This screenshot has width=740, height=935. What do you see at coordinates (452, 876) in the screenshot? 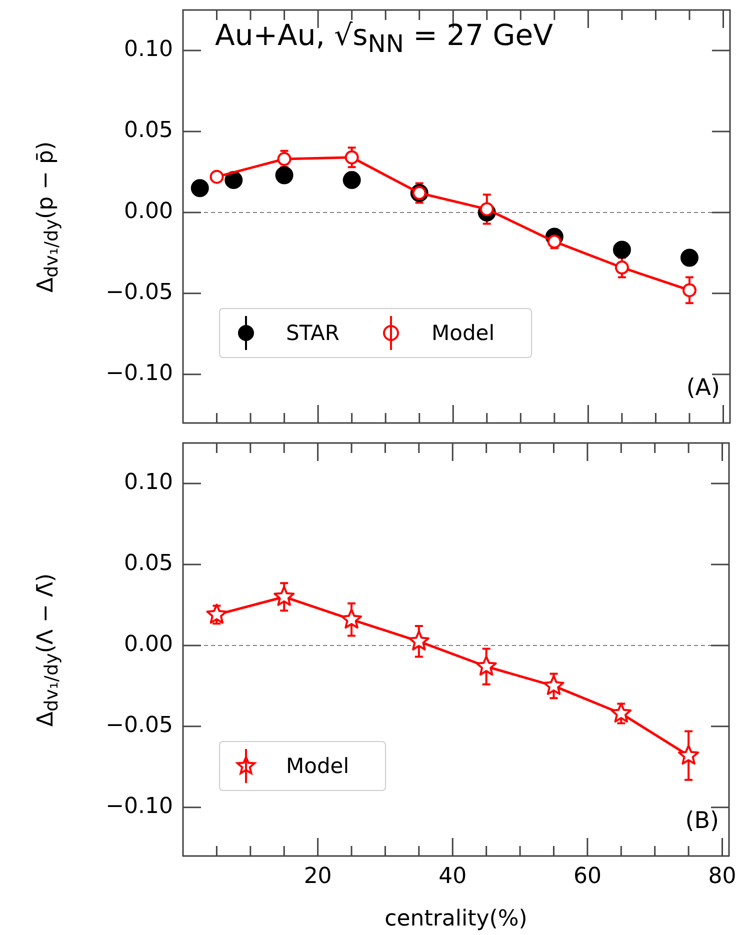
I see `x-tick-label: 40` at bounding box center [452, 876].